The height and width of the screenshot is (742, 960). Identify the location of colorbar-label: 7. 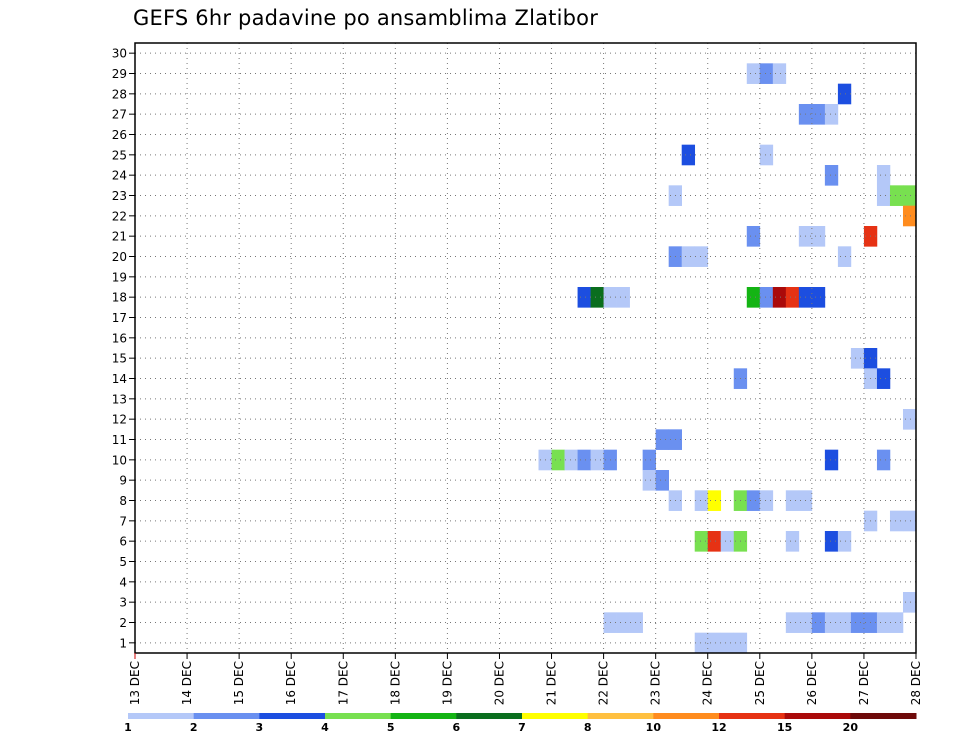
(522, 727).